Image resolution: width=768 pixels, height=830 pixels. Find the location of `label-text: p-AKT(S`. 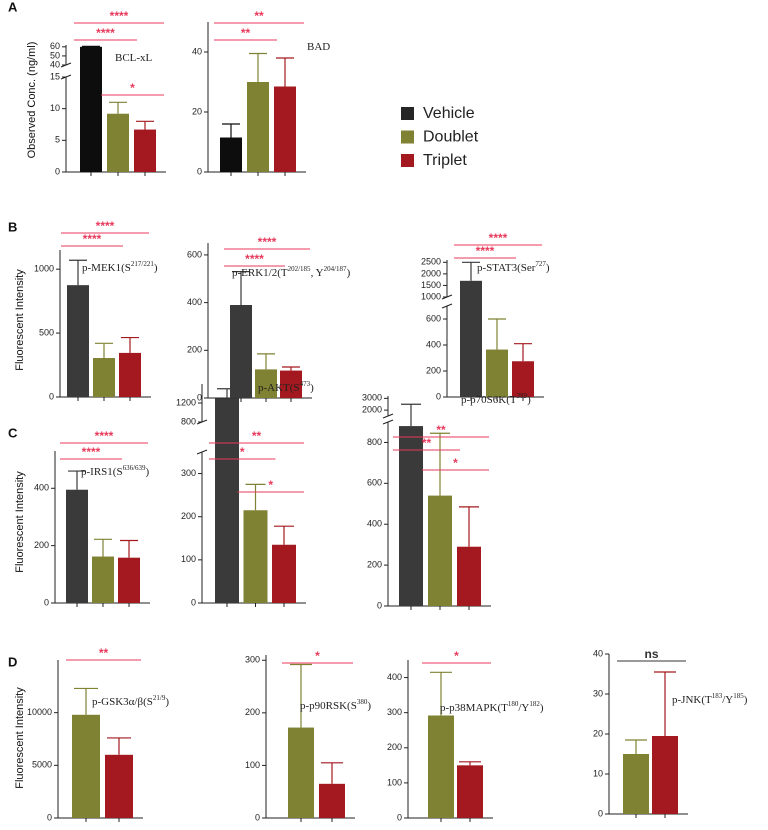

label-text: p-AKT(S is located at coordinates (279, 388).